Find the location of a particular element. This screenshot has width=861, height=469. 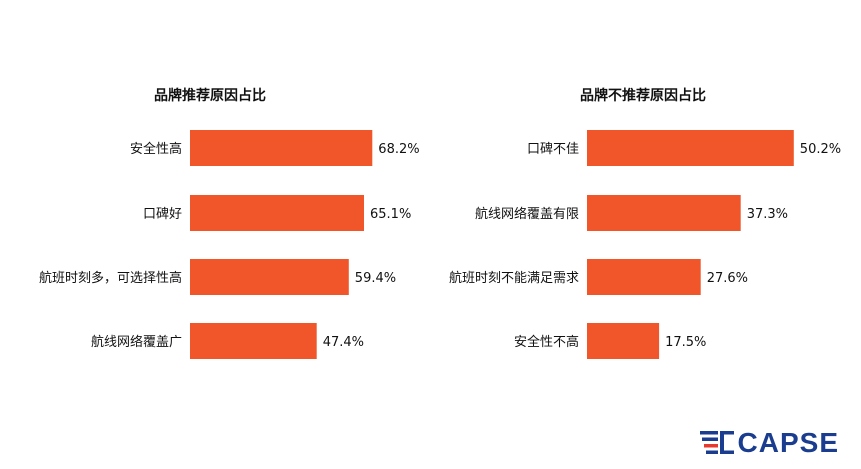

recommend-category-label-1: 安全性高 is located at coordinates (156, 149).